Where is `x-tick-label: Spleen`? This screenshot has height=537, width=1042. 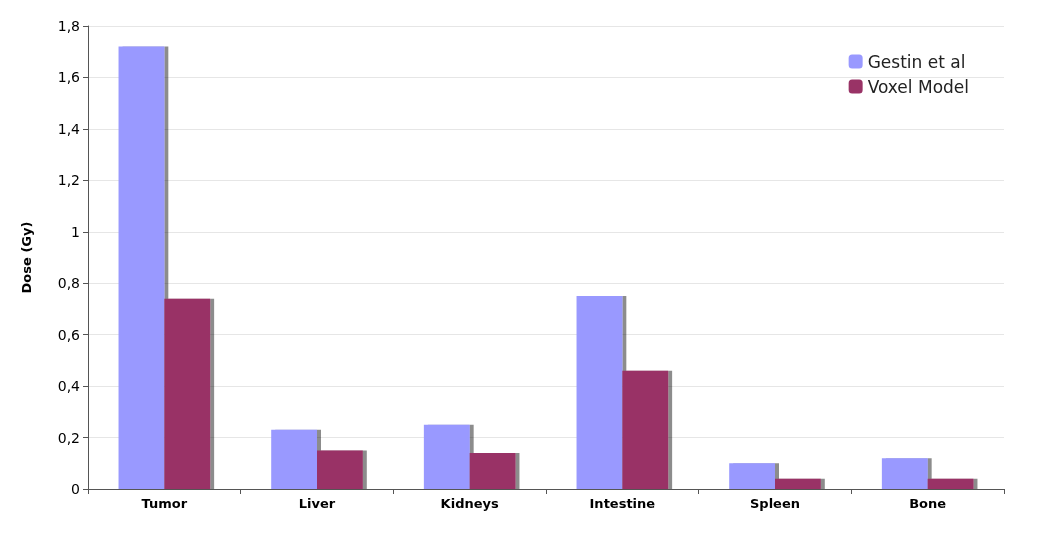 x-tick-label: Spleen is located at coordinates (775, 503).